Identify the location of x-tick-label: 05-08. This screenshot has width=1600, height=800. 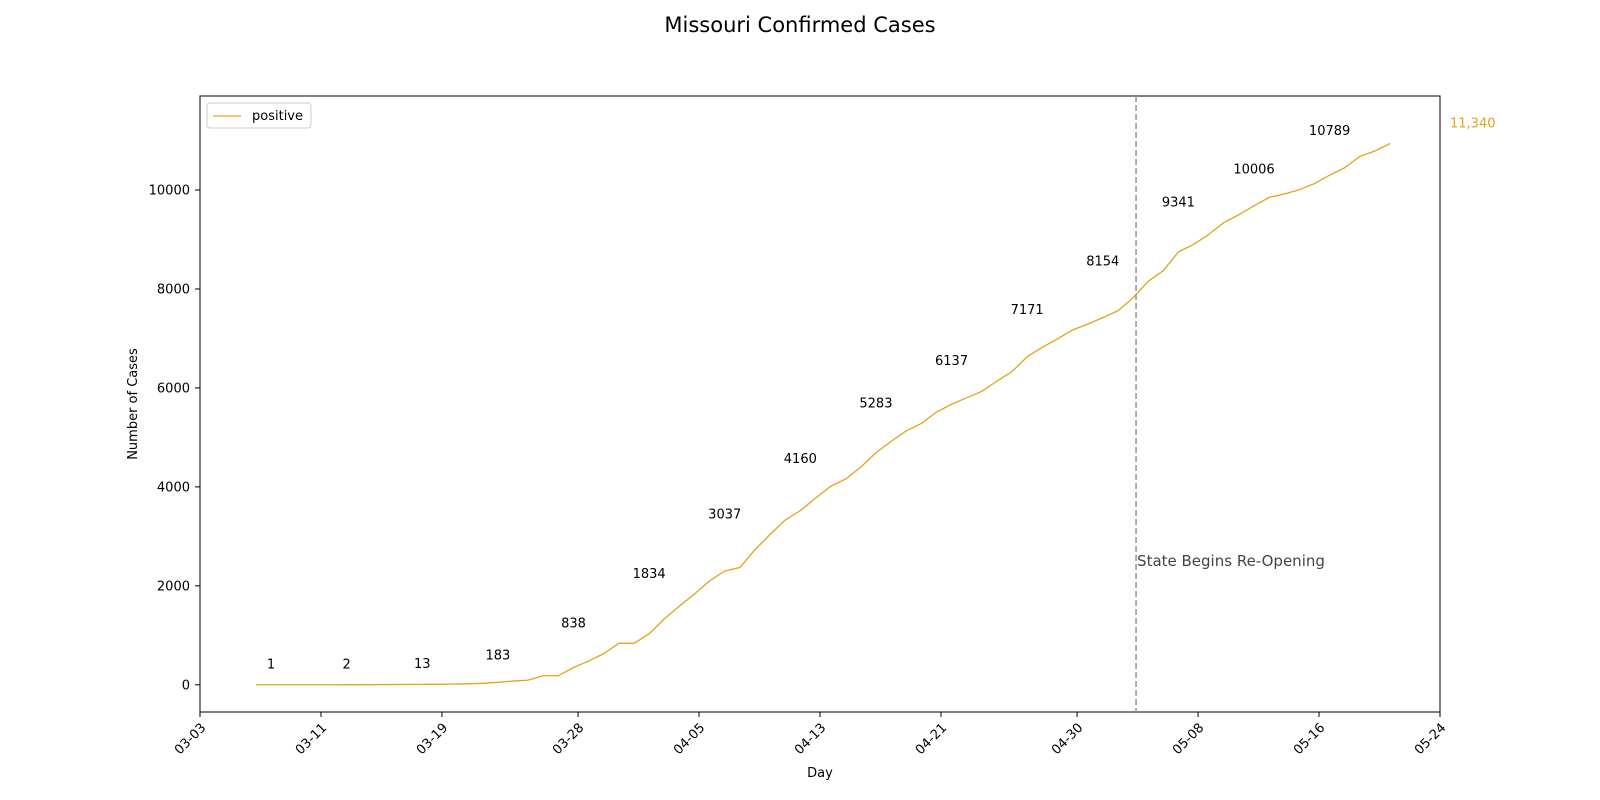
(1188, 739).